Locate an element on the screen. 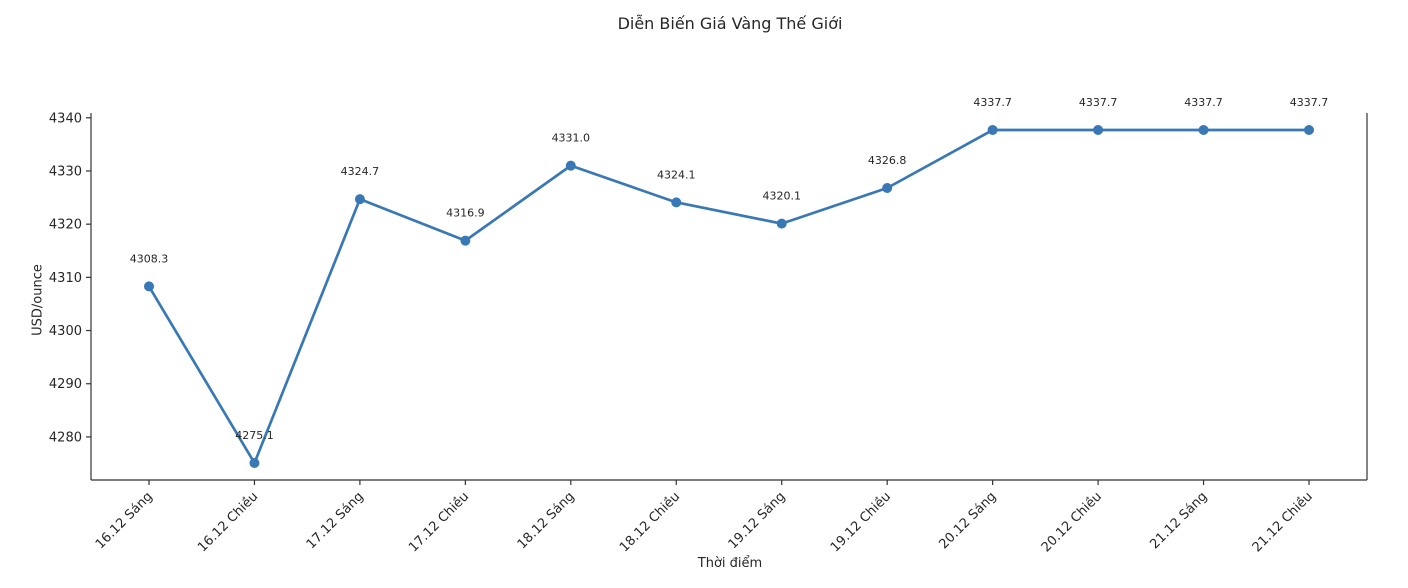  x-tick-label: 16.12 Chiều is located at coordinates (228, 522).